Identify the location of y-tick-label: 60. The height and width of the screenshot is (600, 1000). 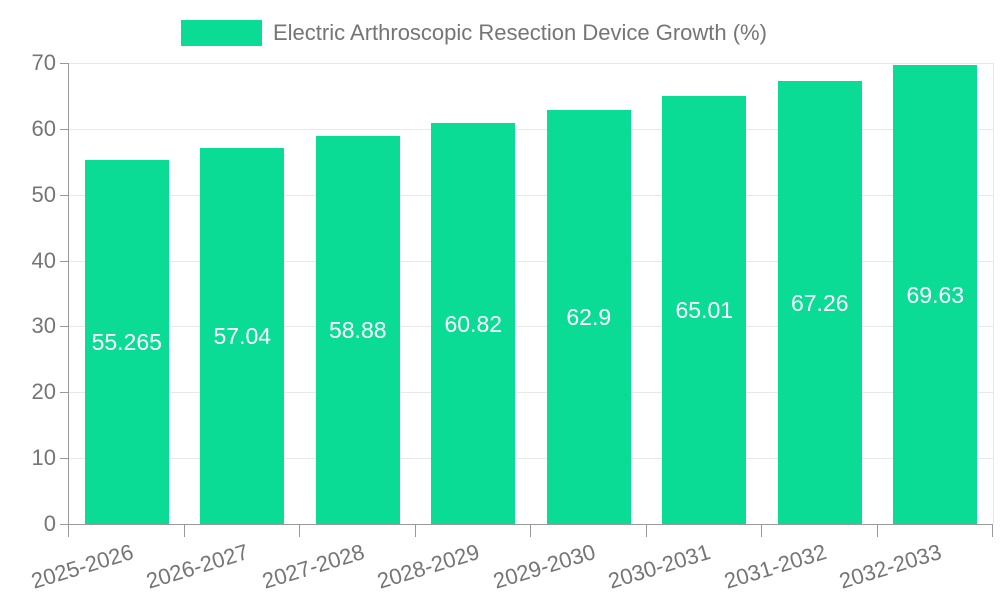
(43, 128).